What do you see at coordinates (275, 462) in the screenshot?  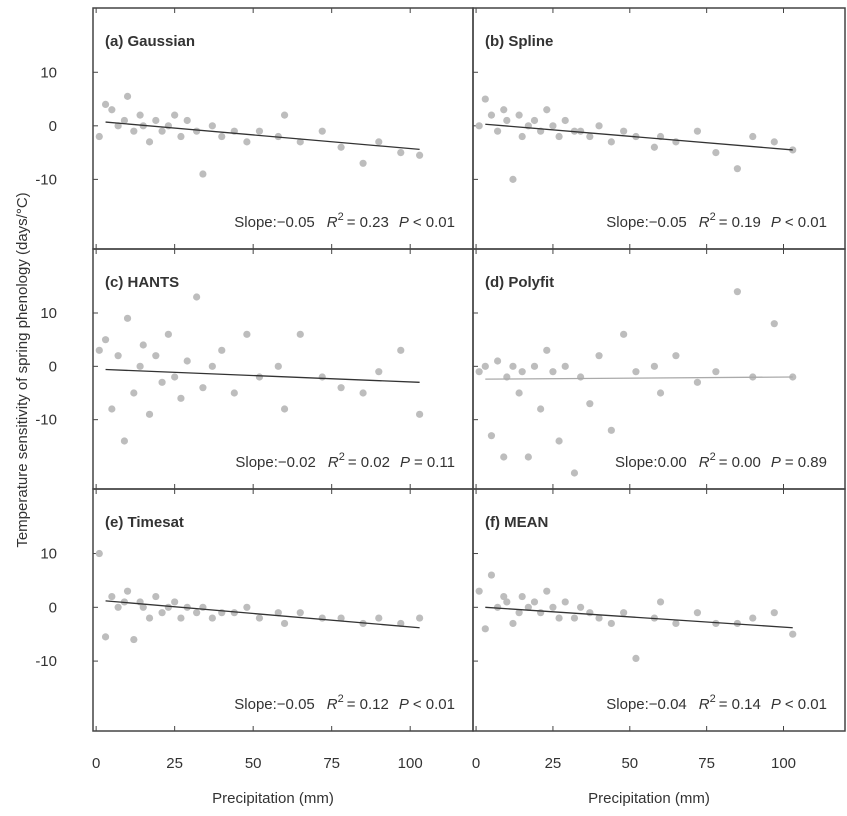 I see `annotation-part: Slope:−0.02` at bounding box center [275, 462].